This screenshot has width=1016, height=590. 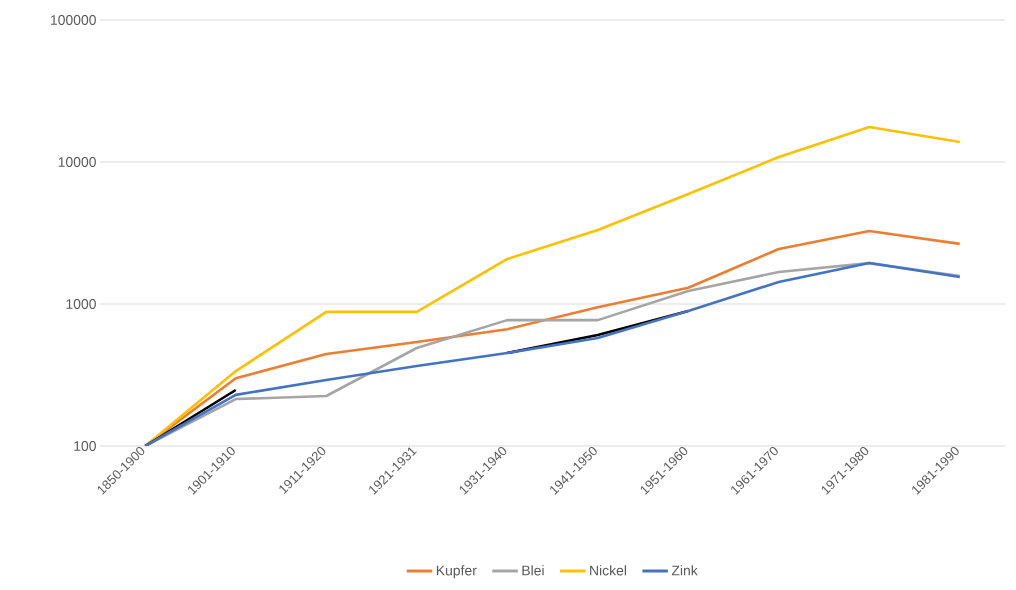 What do you see at coordinates (73, 20) in the screenshot?
I see `y-tick-label: 100000` at bounding box center [73, 20].